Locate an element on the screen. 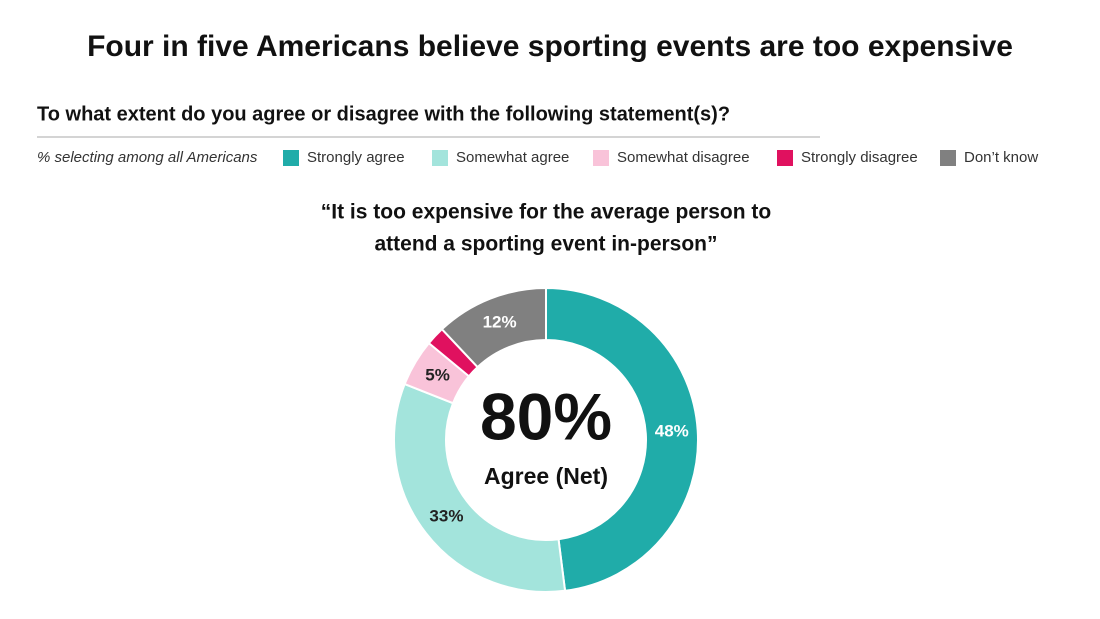 The width and height of the screenshot is (1100, 619). chart-title: attend a sporting event in-person” is located at coordinates (545, 244).